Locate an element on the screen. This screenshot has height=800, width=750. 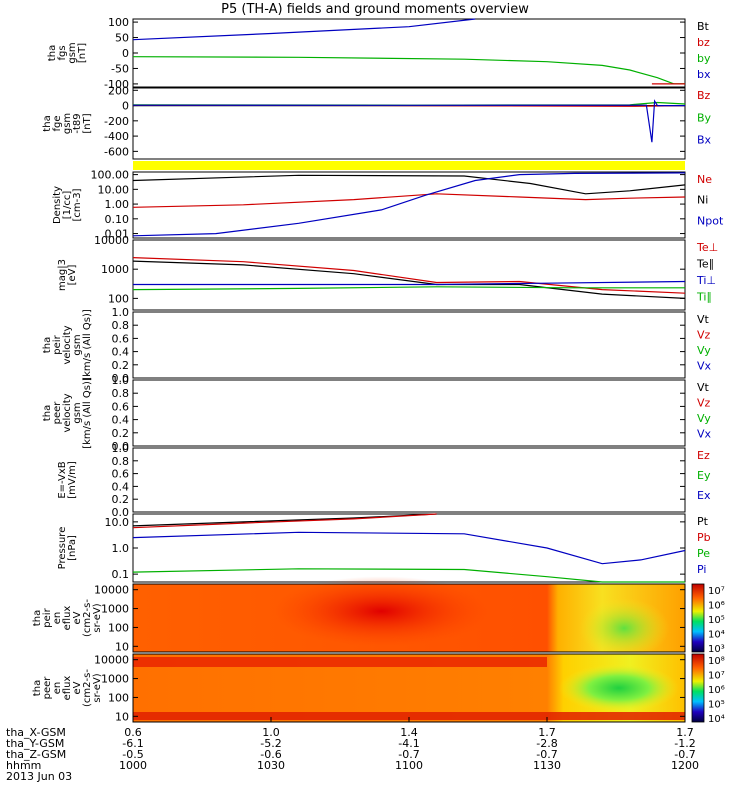
electron-band-high is located at coordinates (340, 662).